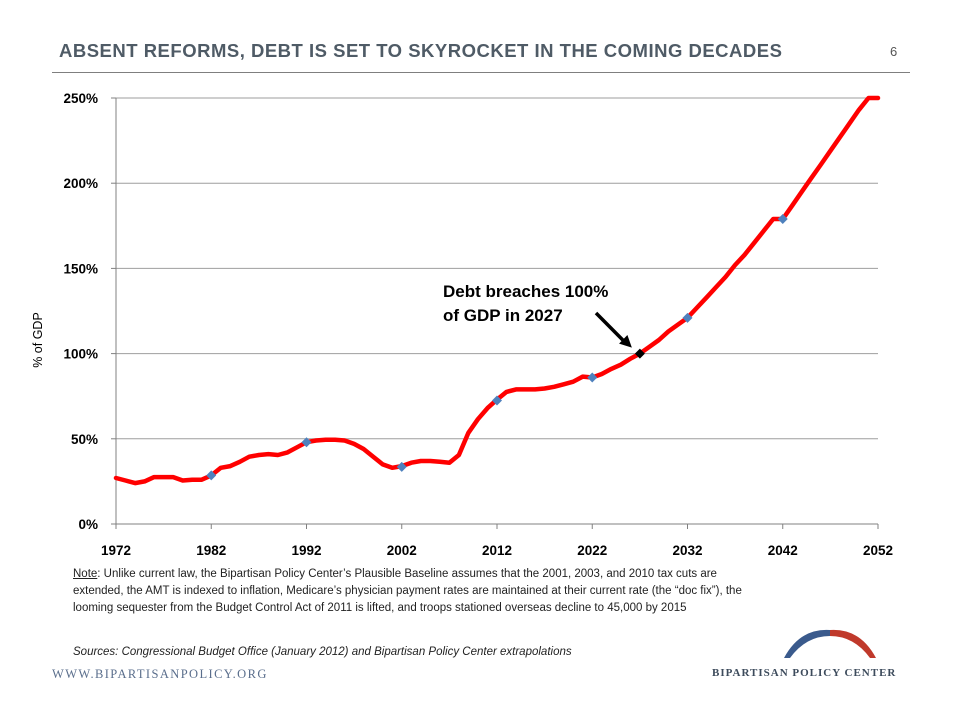  I want to click on annotation-line-2: of GDP in 2027, so click(503, 315).